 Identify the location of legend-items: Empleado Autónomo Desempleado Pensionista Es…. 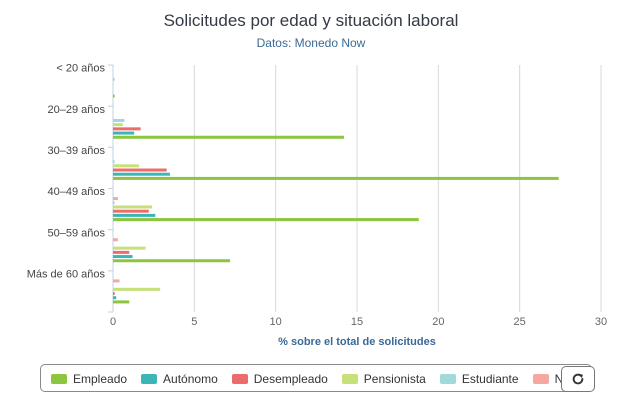
(320, 378).